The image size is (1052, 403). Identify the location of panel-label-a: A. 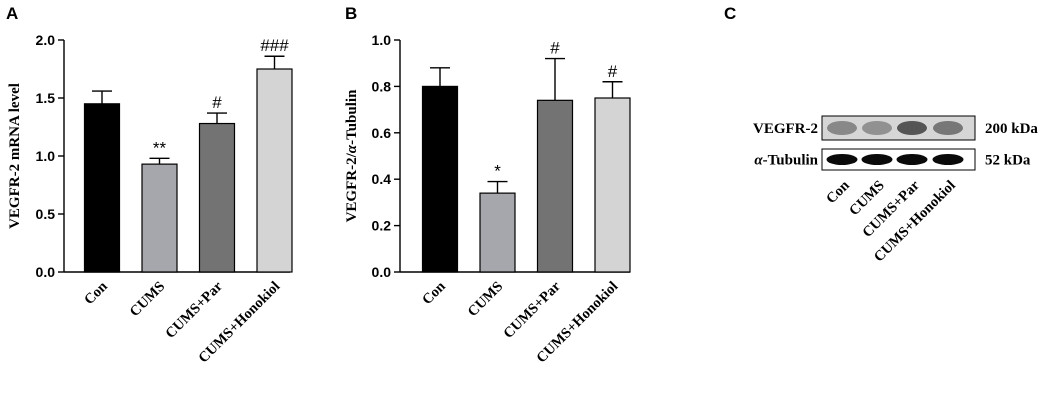
(12, 13).